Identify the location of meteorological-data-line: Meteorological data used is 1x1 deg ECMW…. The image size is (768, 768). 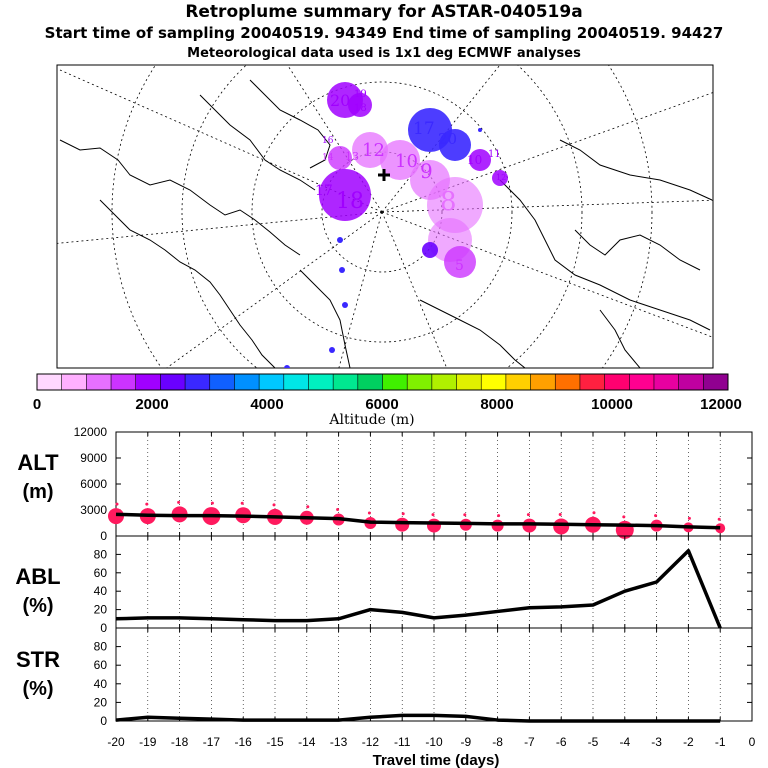
(384, 53).